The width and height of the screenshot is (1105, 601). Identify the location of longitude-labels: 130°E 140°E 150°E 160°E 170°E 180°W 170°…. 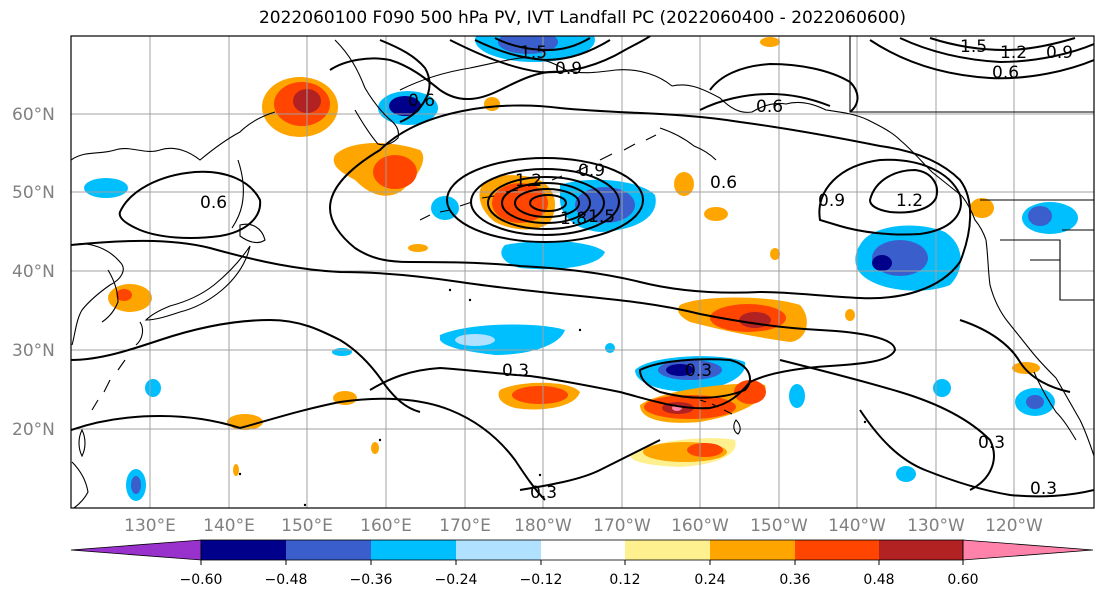
(583, 526).